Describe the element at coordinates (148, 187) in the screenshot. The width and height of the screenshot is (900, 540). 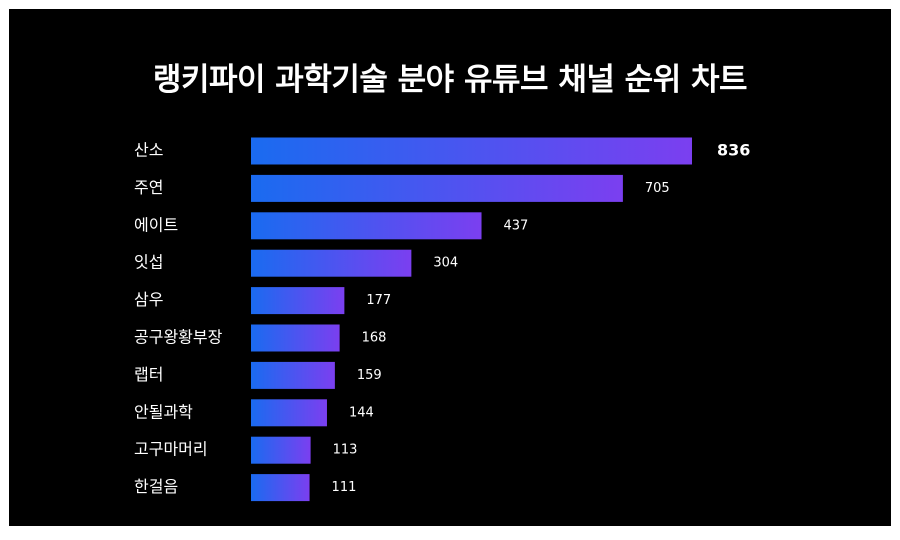
I see `category-label: 주연` at that location.